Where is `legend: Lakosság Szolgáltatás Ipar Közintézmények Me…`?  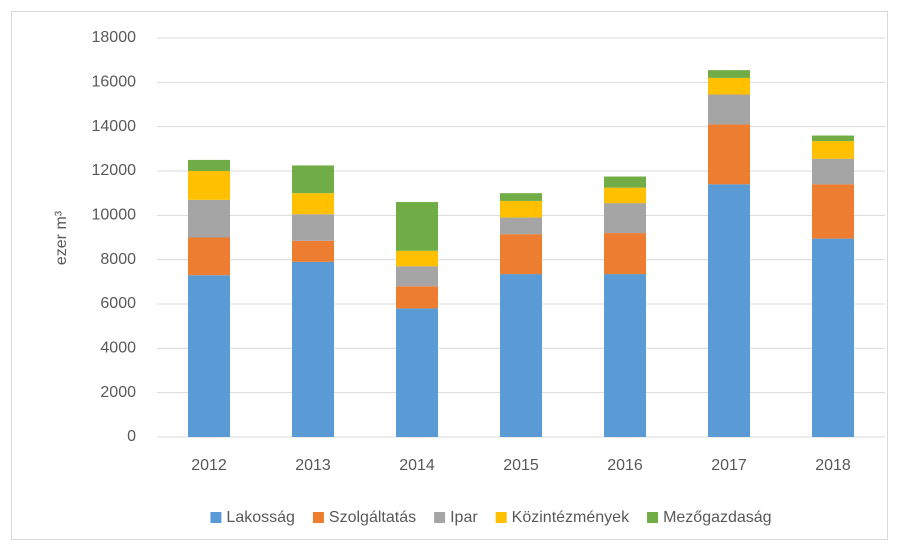
legend: Lakosság Szolgáltatás Ipar Közintézmények Me… is located at coordinates (491, 517).